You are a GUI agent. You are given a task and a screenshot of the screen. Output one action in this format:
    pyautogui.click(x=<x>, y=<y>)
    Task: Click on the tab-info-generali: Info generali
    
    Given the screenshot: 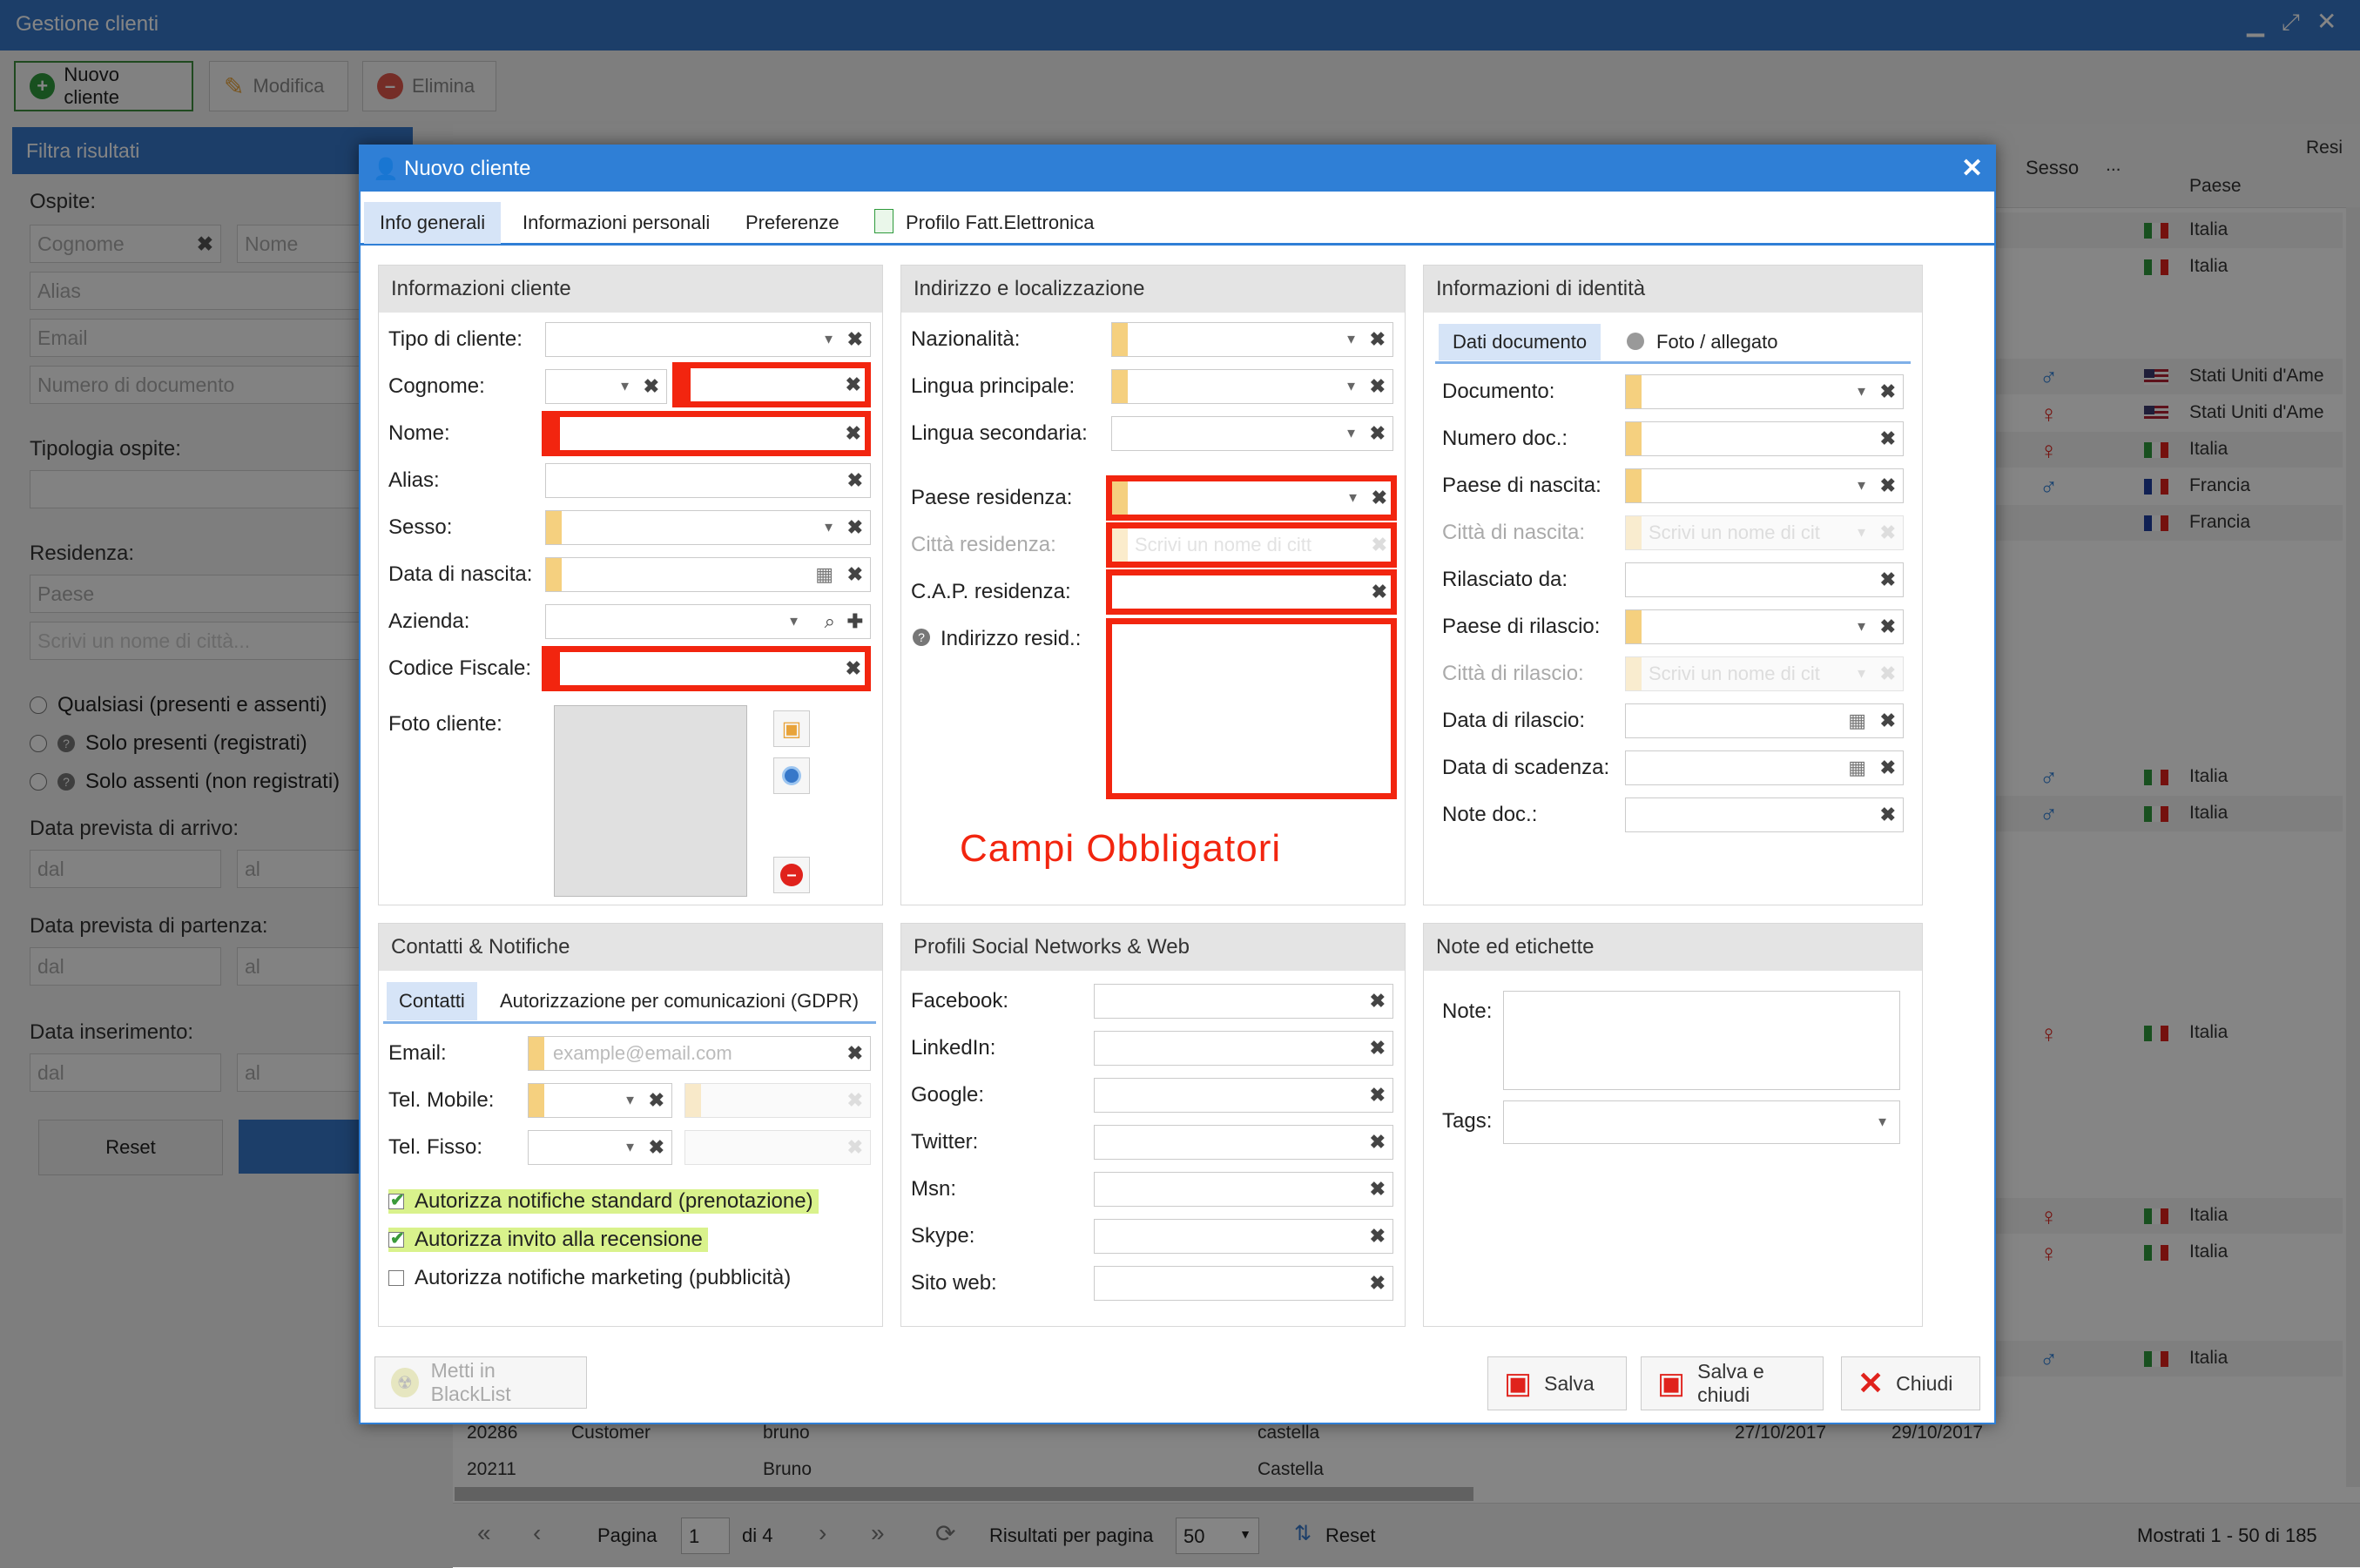 What is the action you would take?
    pyautogui.click(x=433, y=223)
    